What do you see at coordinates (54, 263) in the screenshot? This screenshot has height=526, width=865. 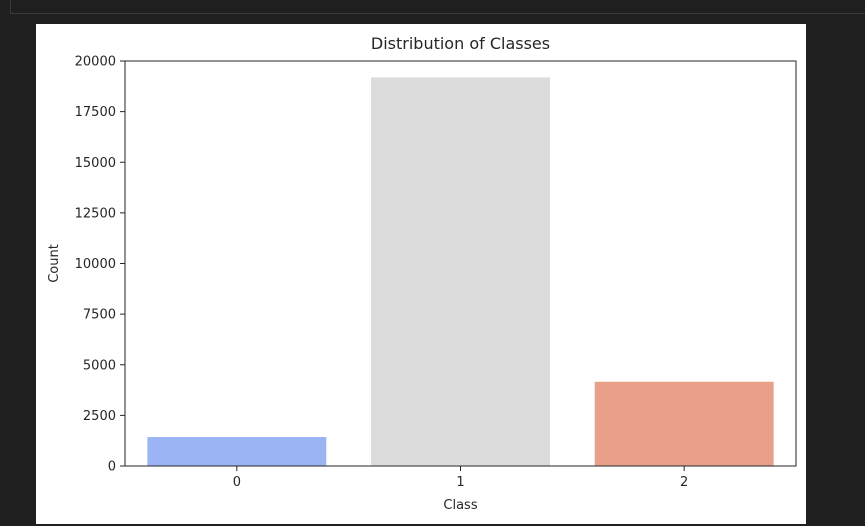 I see `y-axis-label: Count` at bounding box center [54, 263].